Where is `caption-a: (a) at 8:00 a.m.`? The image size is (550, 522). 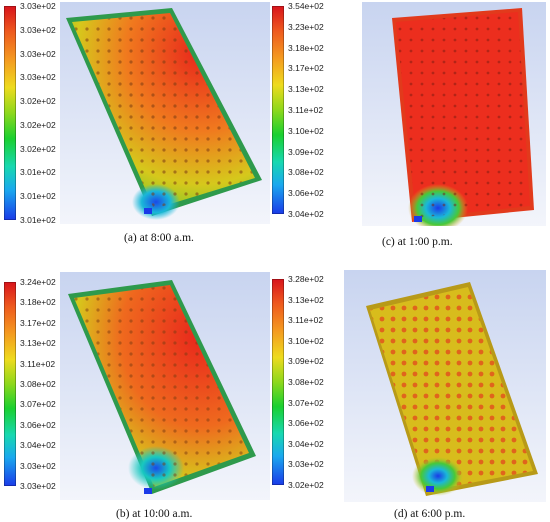 caption-a: (a) at 8:00 a.m. is located at coordinates (159, 238).